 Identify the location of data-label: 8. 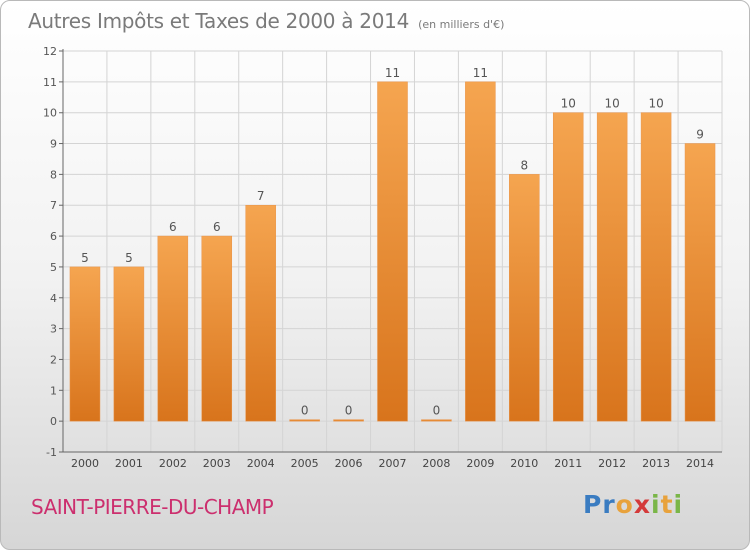
(524, 165).